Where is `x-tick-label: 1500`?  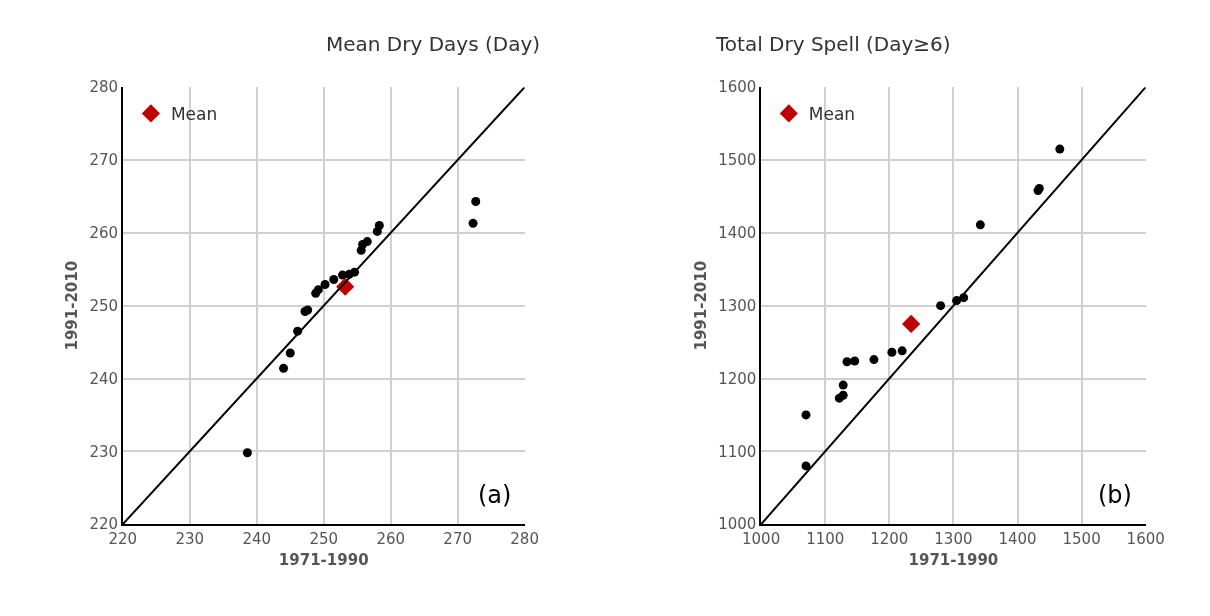 x-tick-label: 1500 is located at coordinates (1081, 538).